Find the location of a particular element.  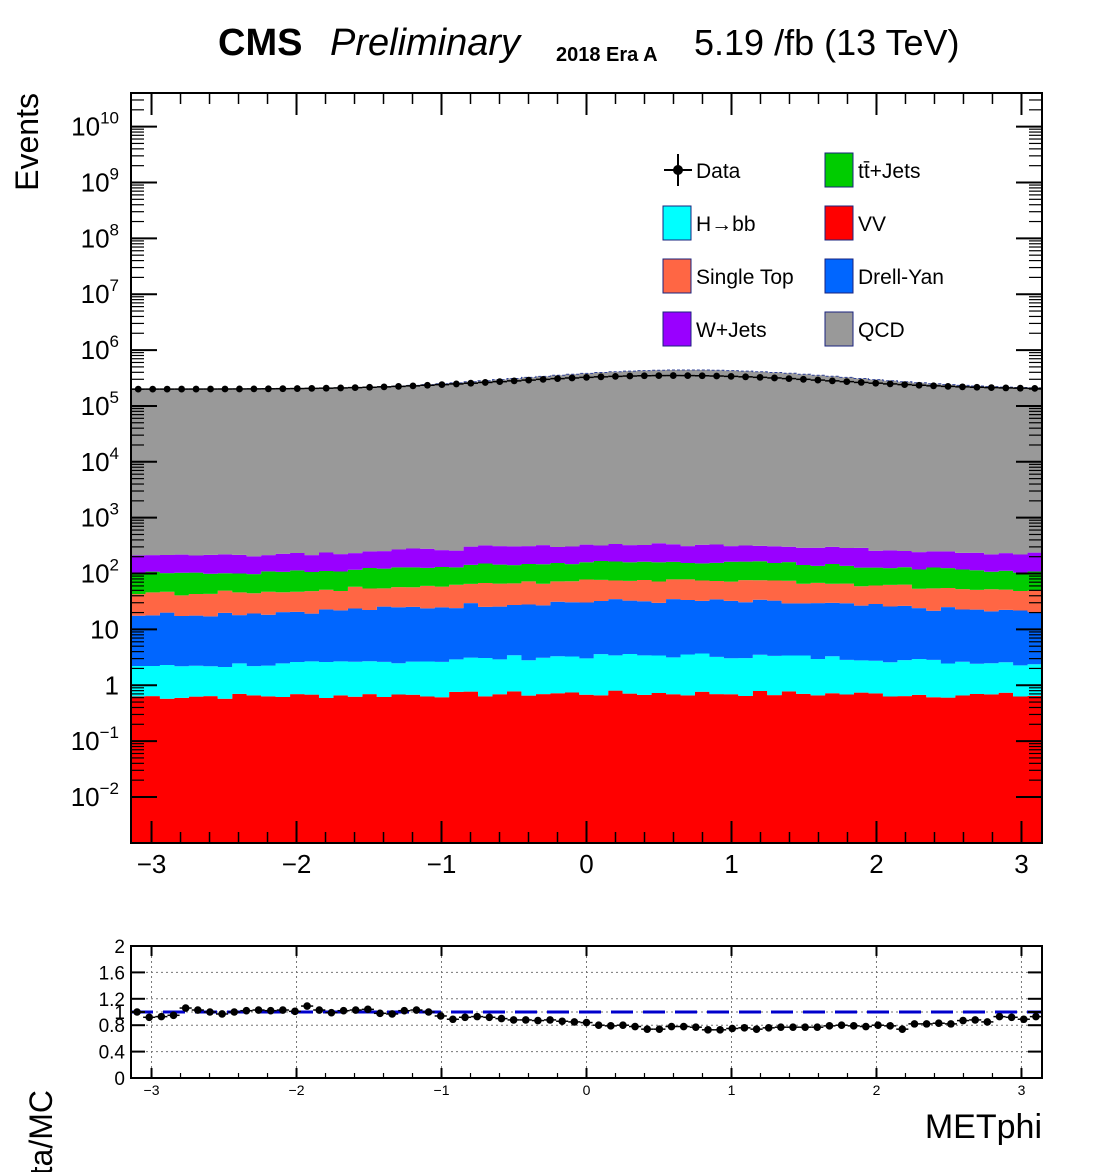

status-label: Preliminary is located at coordinates (425, 43).